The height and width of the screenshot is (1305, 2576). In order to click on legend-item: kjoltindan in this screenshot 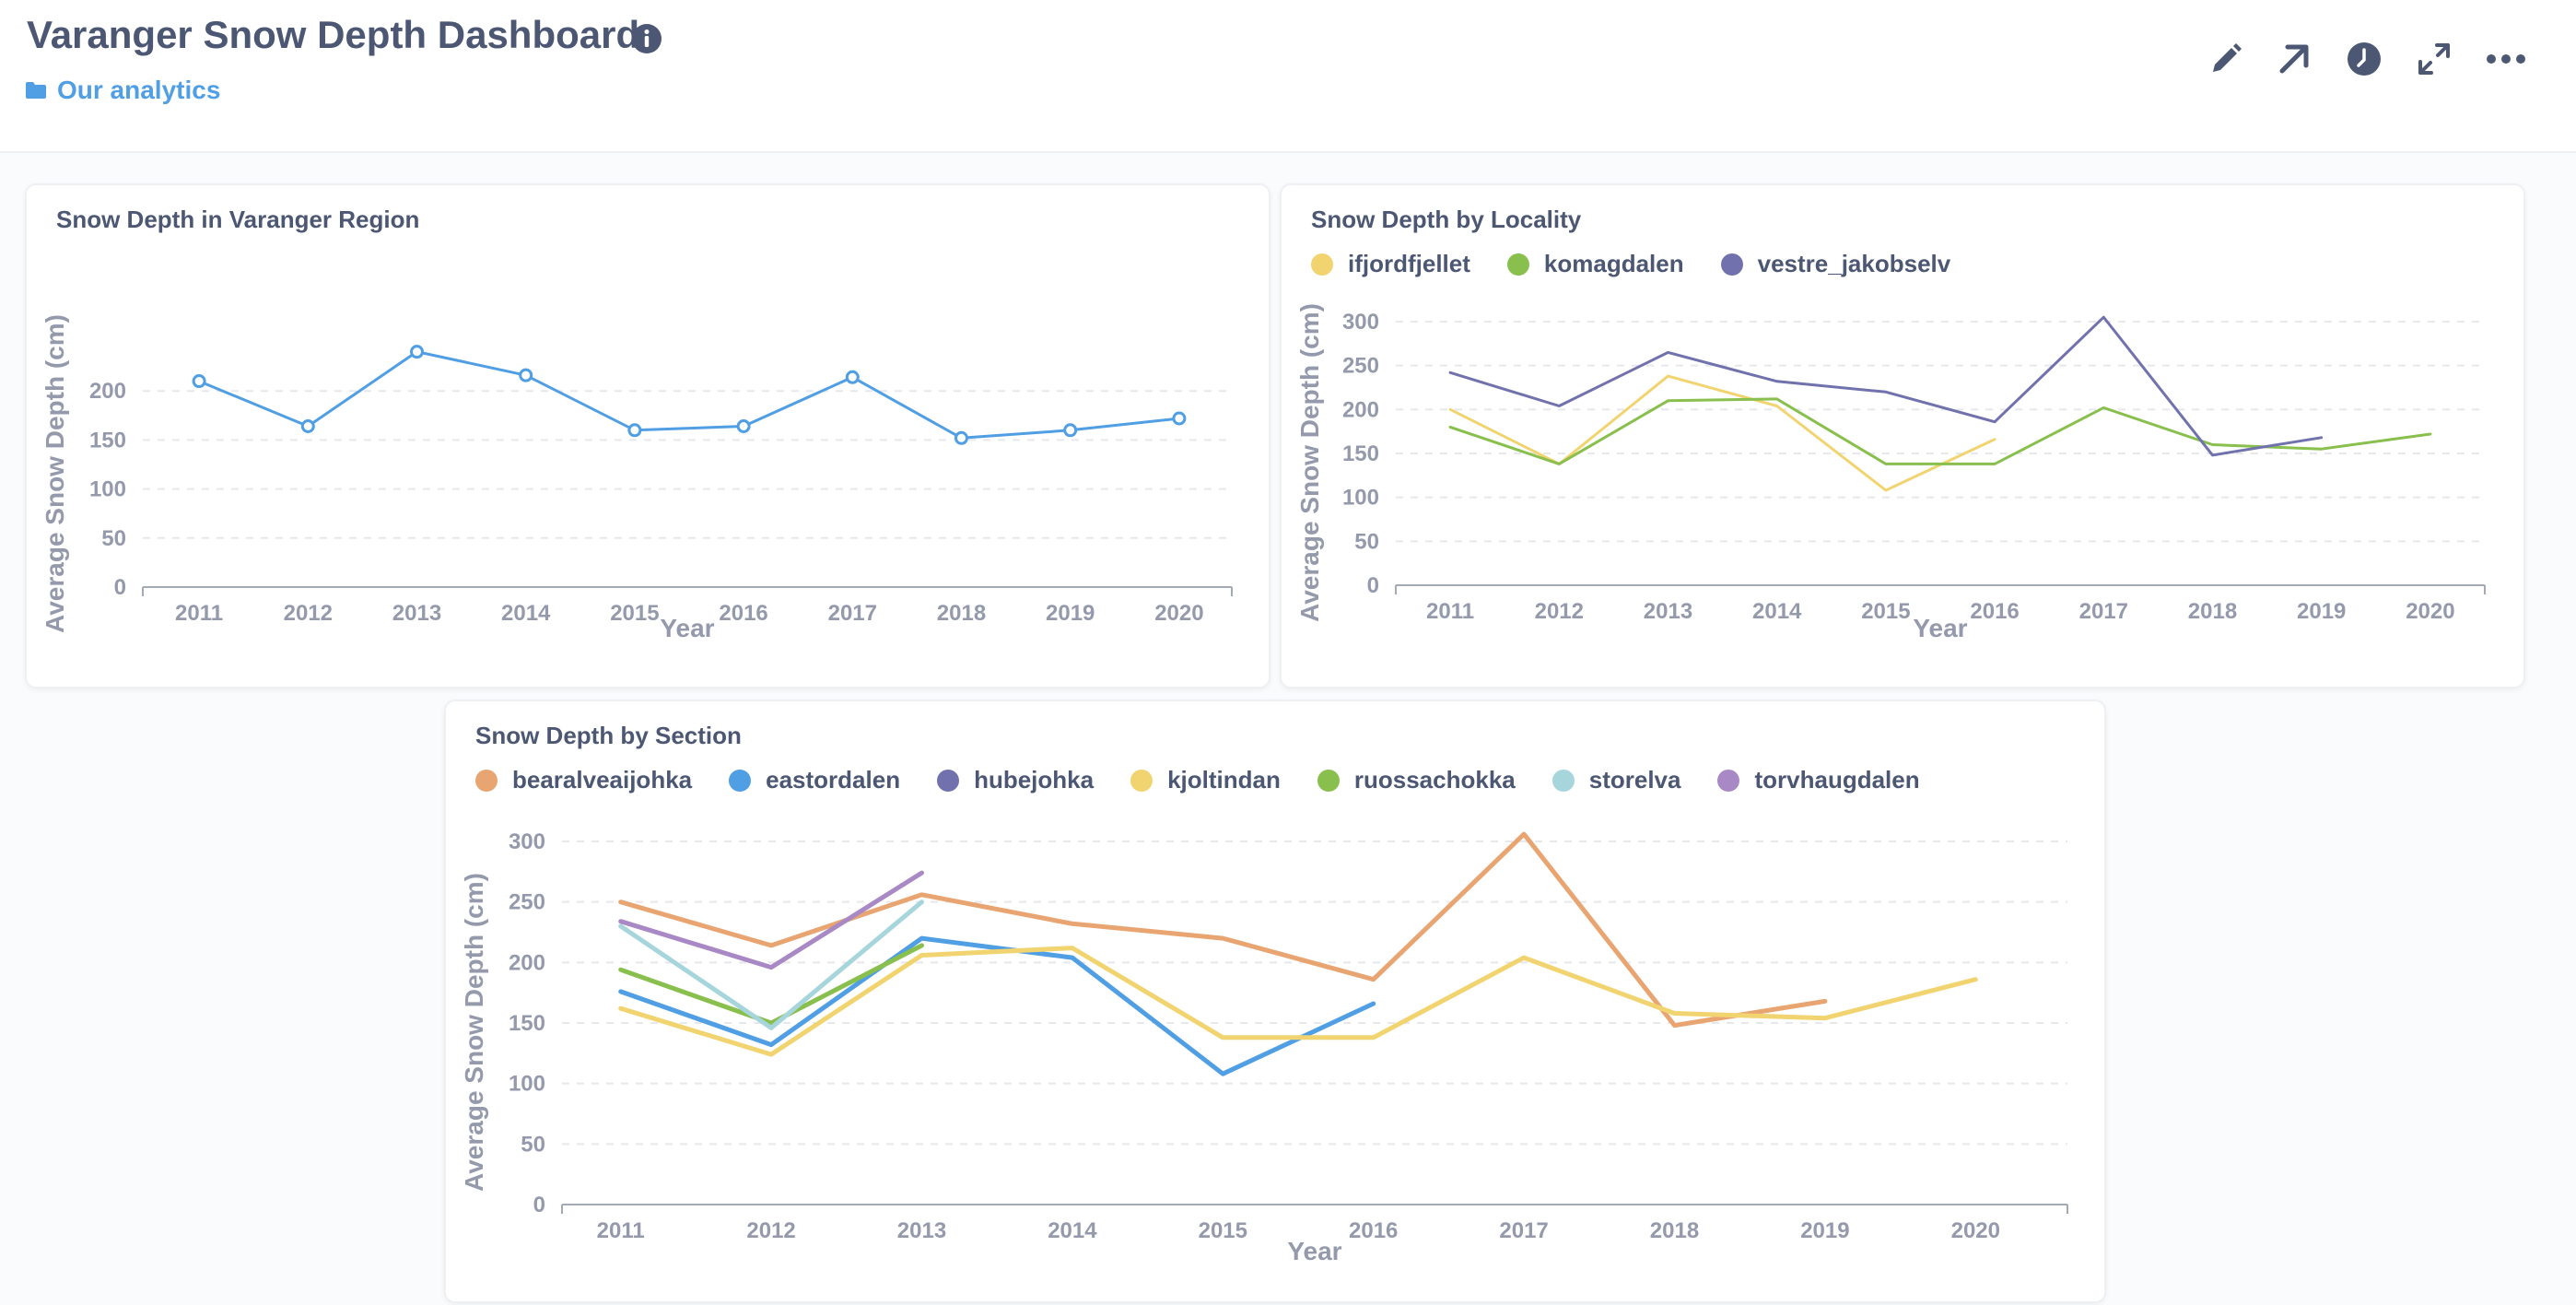, I will do `click(1205, 780)`.